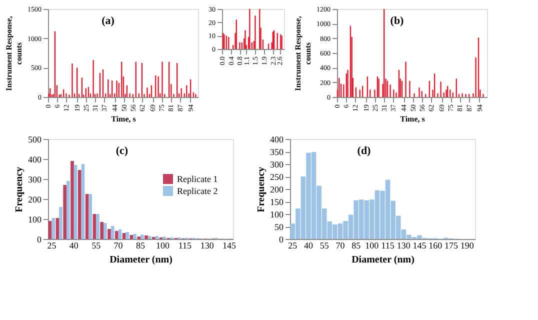  I want to click on annotation: (d), so click(364, 151).